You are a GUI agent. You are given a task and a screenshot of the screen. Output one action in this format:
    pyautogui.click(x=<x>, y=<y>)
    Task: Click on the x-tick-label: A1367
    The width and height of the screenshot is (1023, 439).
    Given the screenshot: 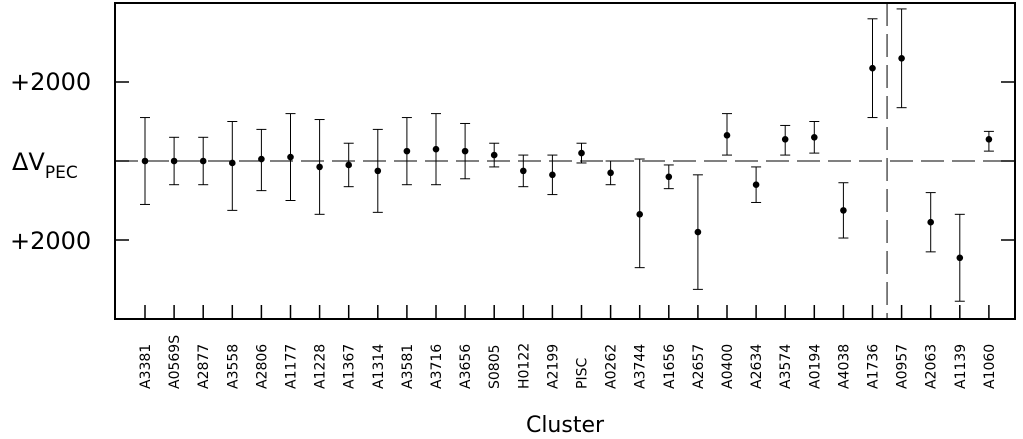 What is the action you would take?
    pyautogui.click(x=350, y=366)
    